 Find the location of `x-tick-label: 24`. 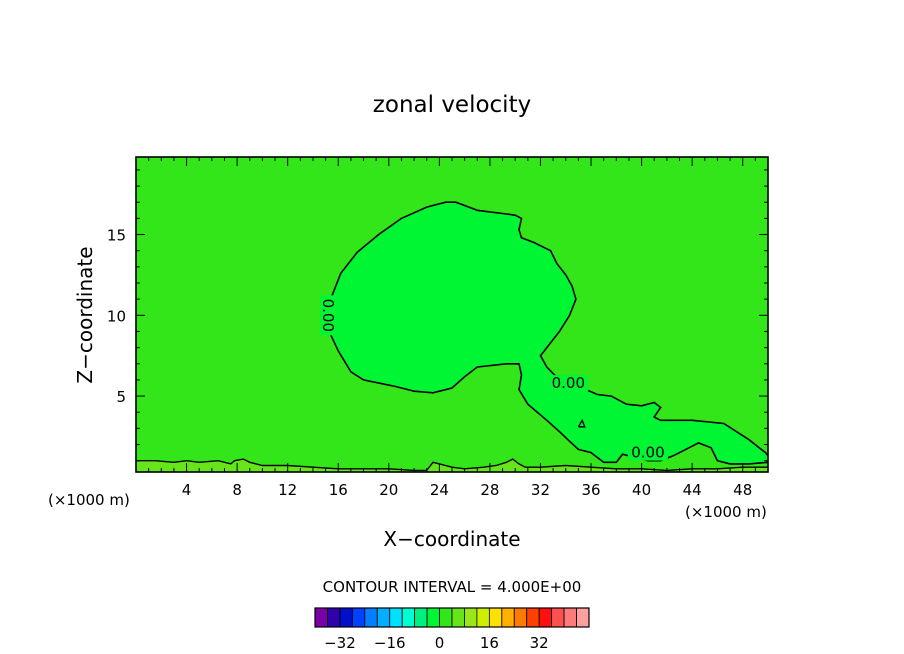

x-tick-label: 24 is located at coordinates (439, 490).